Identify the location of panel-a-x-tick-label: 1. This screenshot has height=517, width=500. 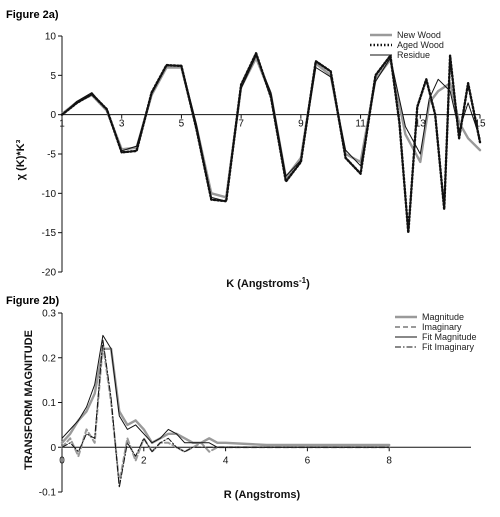
(62, 124).